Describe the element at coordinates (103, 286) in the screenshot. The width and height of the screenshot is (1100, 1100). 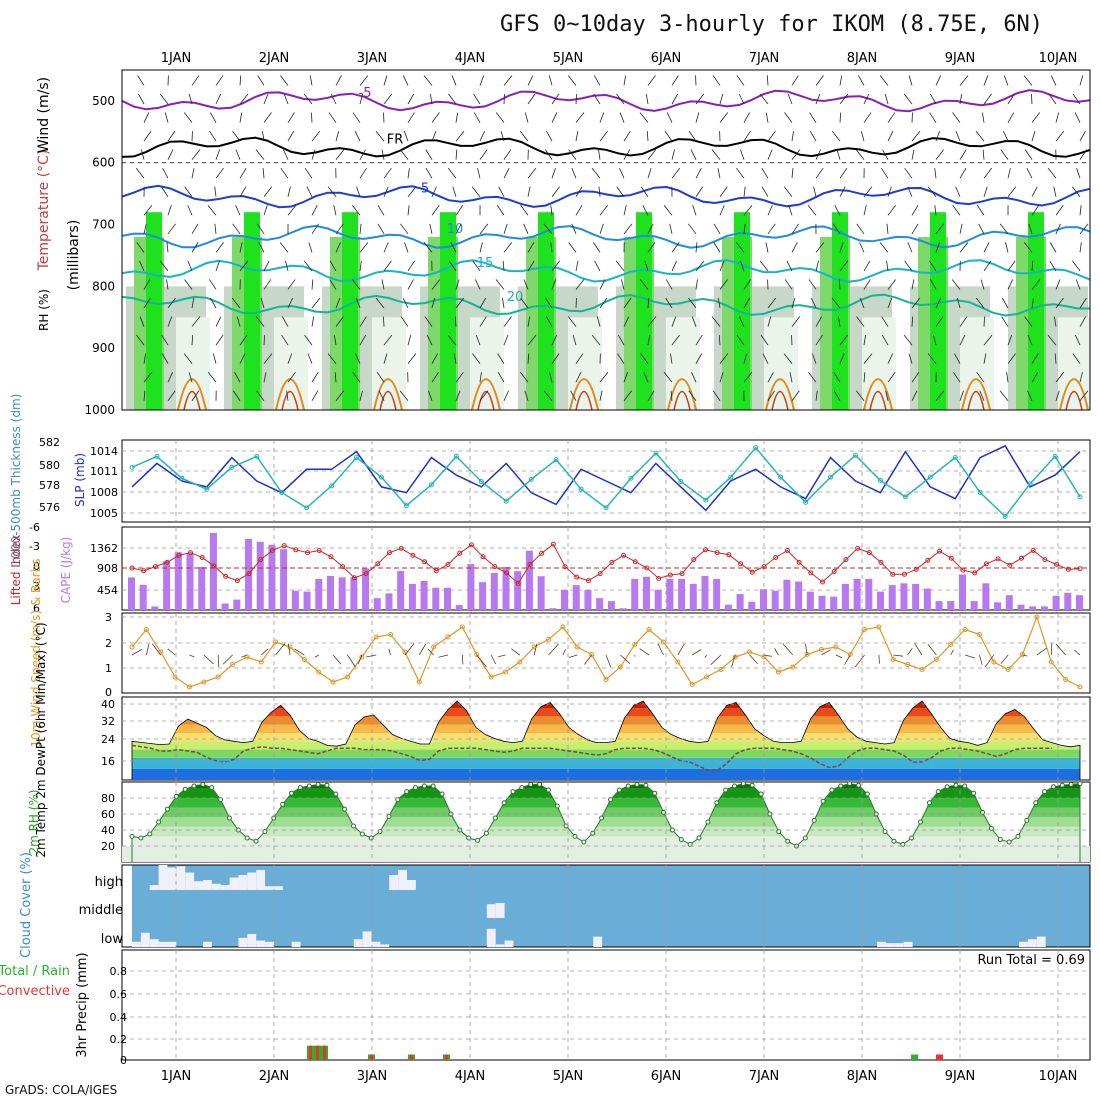
I see `y-tick-pressure-800: 800` at that location.